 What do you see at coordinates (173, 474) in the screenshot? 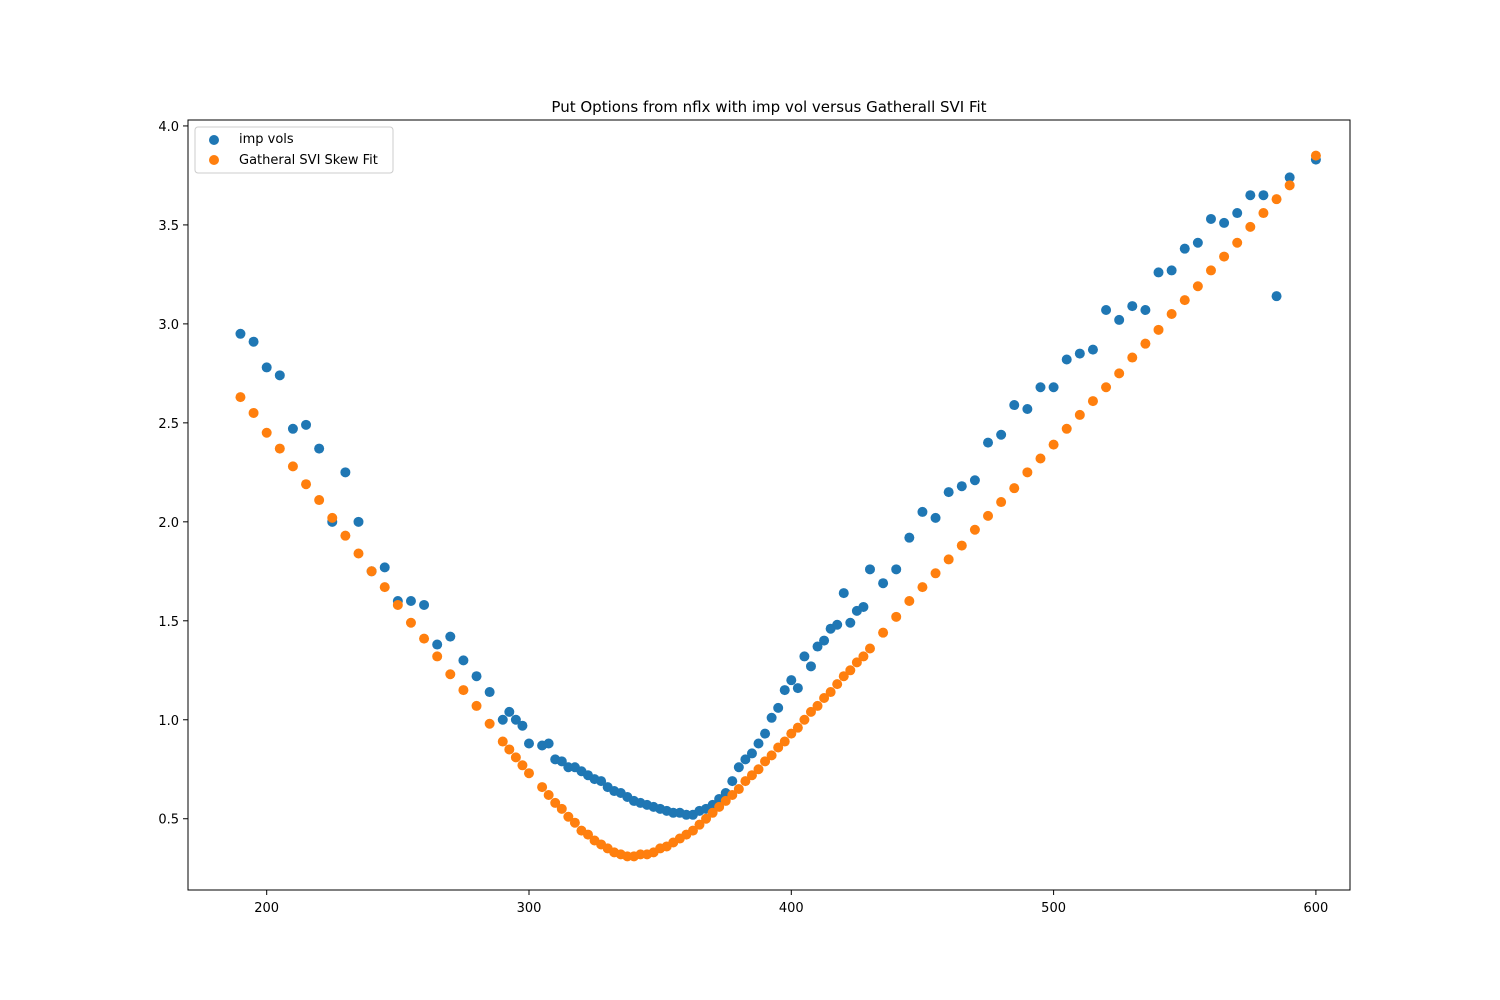
I see `y-axis: 0.5 1.0 1.5 2.0 2.5 3.0 3.5 4.0` at bounding box center [173, 474].